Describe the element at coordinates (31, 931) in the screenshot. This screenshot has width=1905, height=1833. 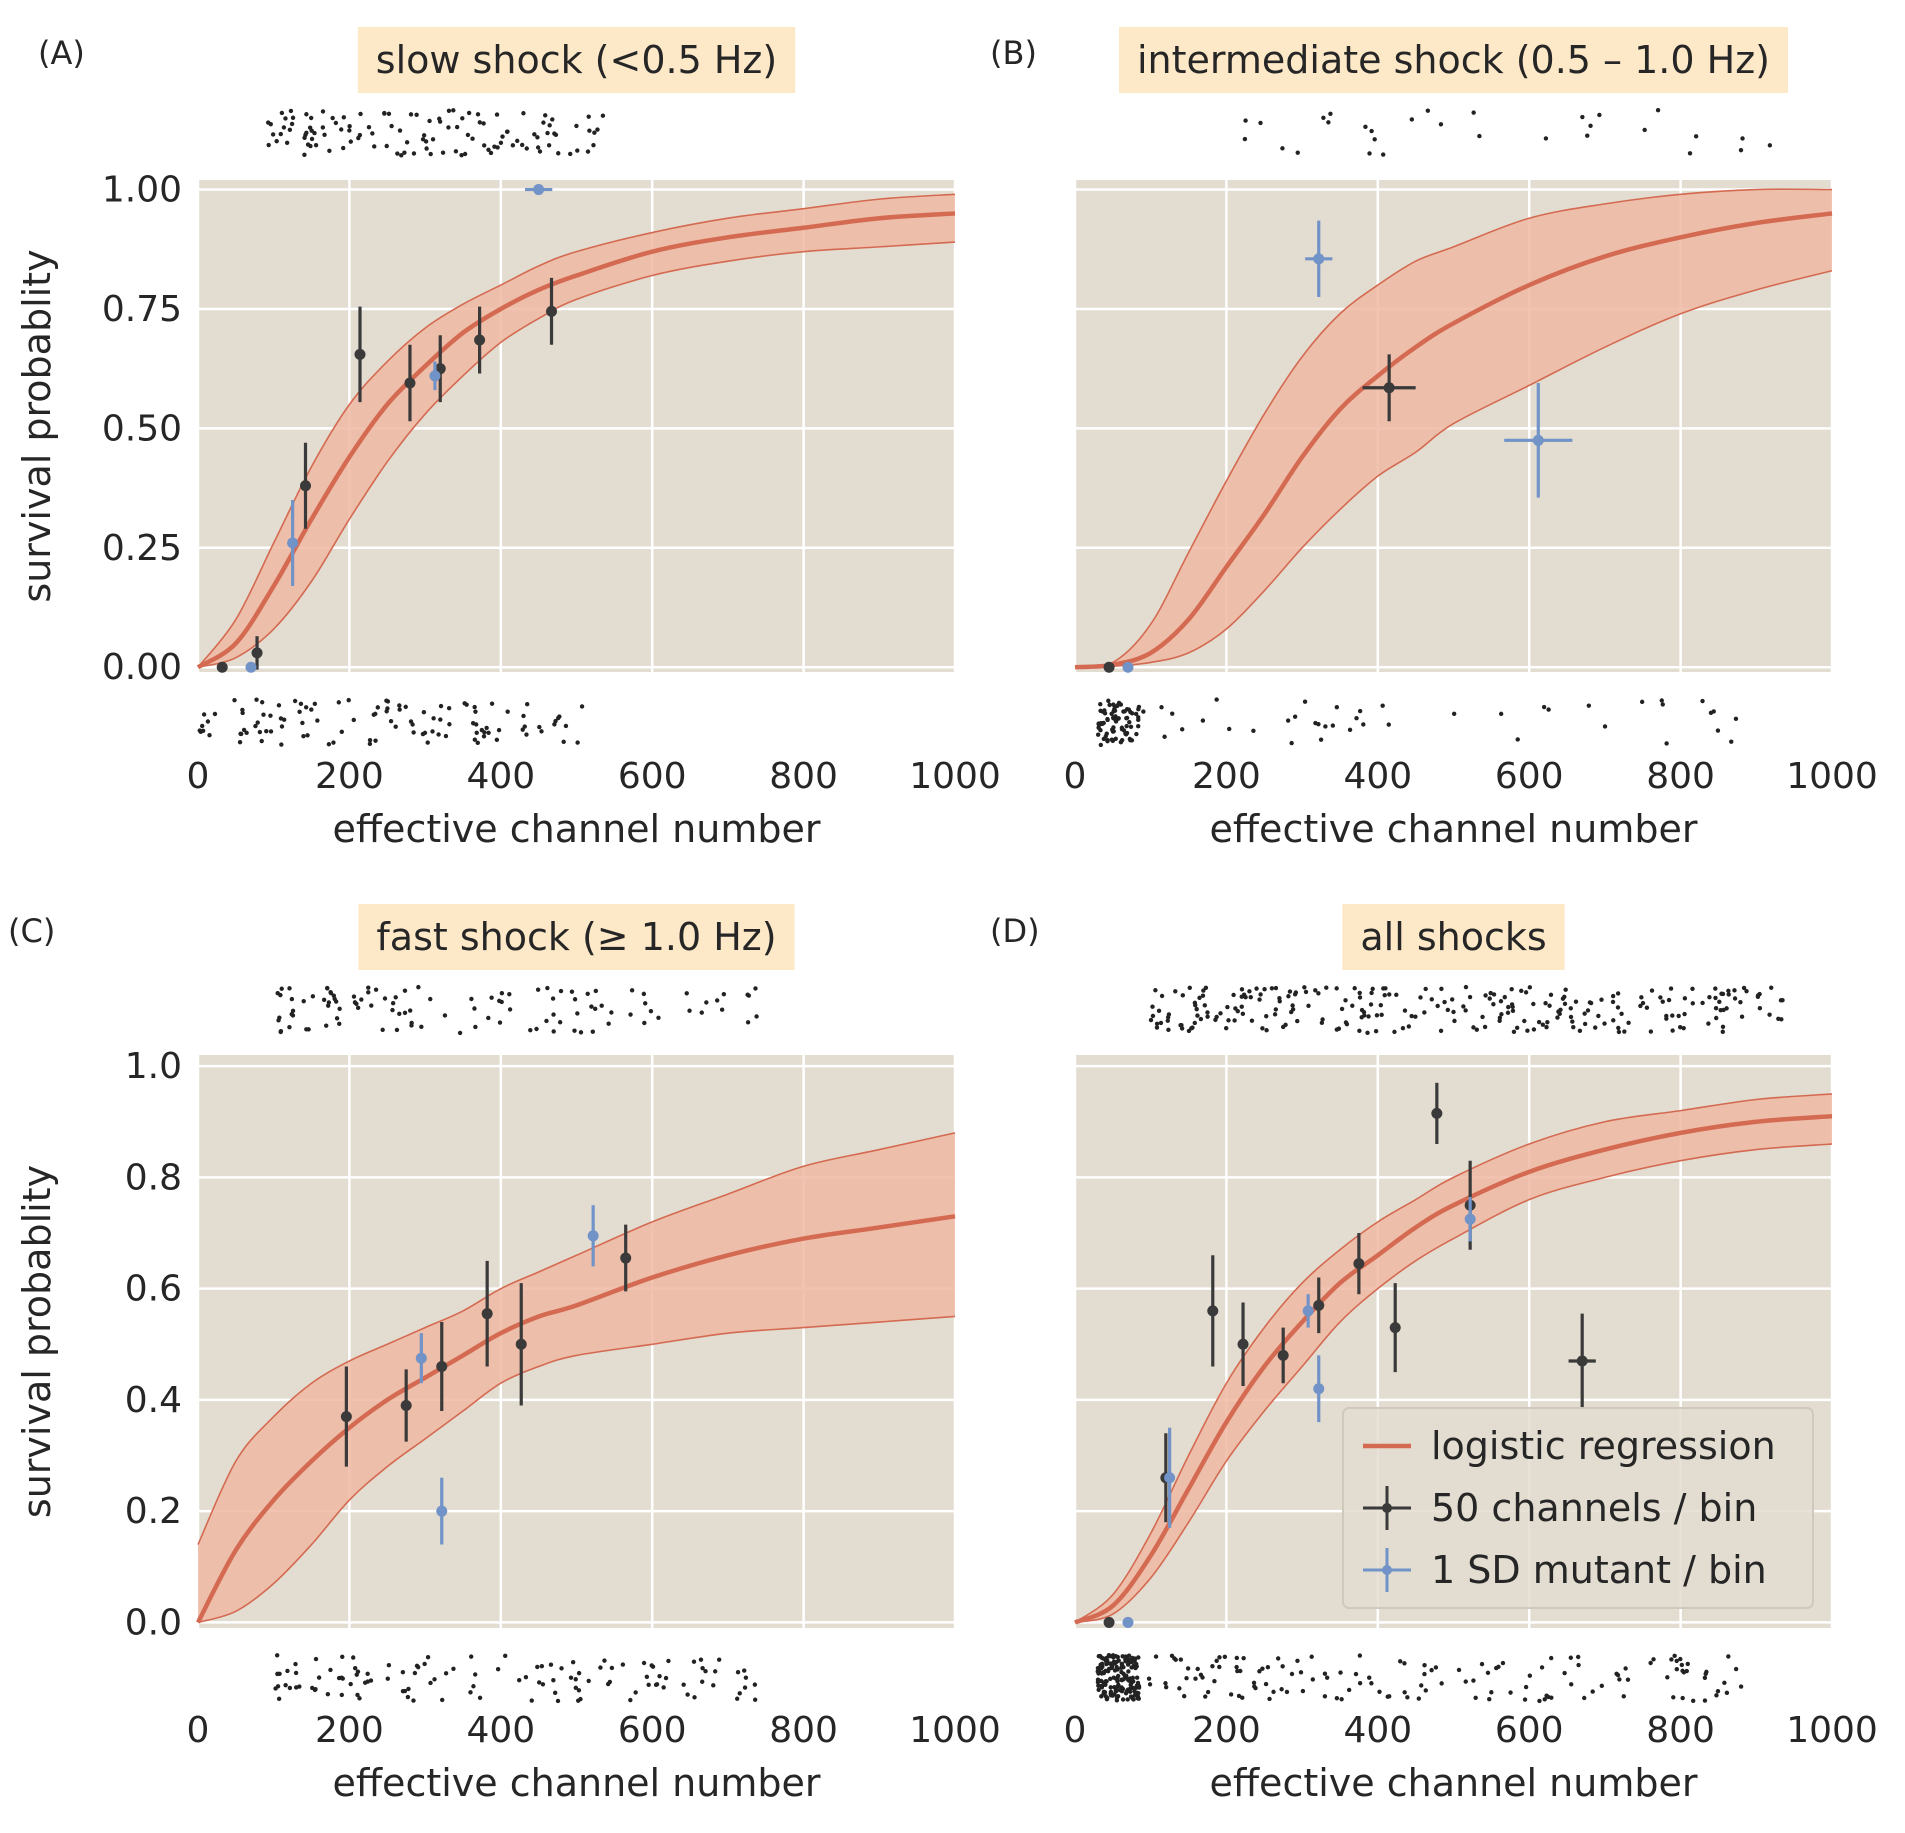
I see `panel-label: (C)` at that location.